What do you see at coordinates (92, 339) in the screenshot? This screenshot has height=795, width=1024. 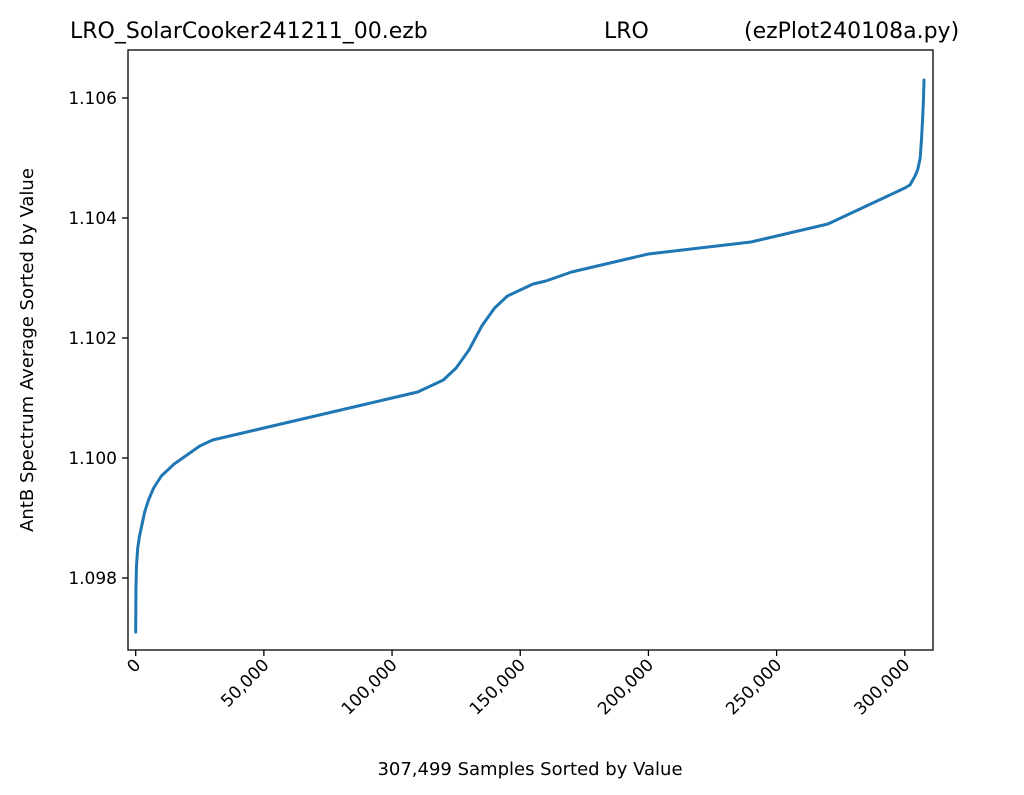 I see `y-tick-label: 1.102` at bounding box center [92, 339].